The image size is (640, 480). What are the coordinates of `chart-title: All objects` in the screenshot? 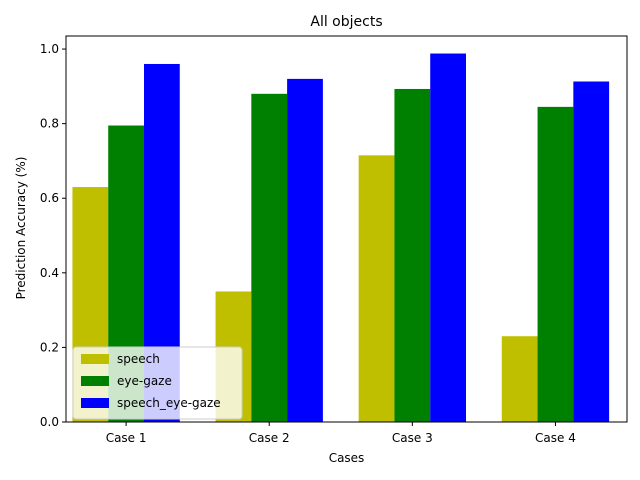 It's located at (346, 22).